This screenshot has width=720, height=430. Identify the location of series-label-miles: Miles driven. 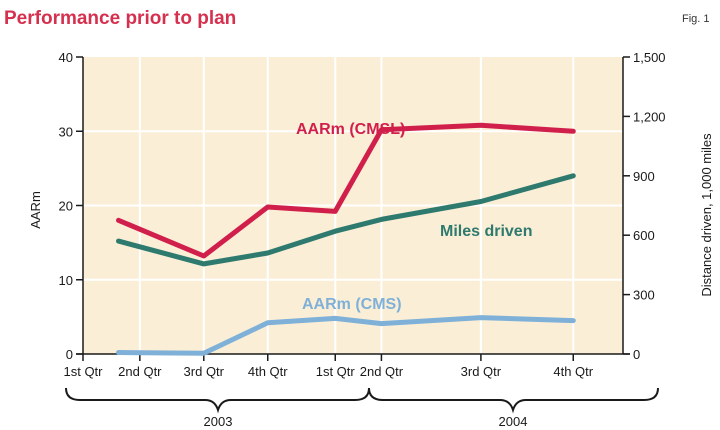
(486, 231).